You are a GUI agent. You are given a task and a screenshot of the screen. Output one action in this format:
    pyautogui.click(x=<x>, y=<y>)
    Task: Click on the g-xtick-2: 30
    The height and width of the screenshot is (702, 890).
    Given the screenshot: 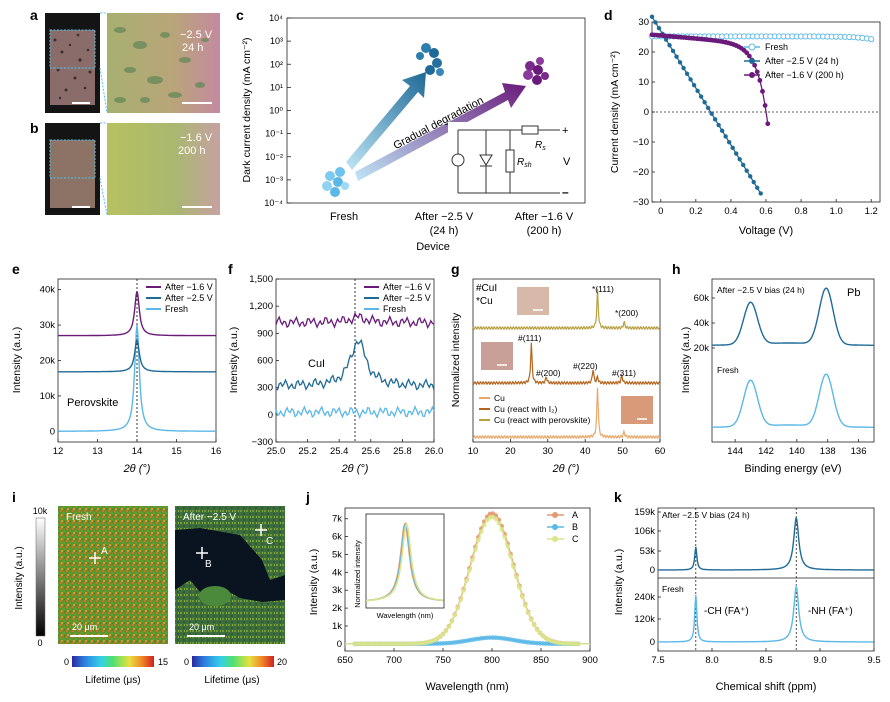 What is the action you would take?
    pyautogui.click(x=548, y=451)
    